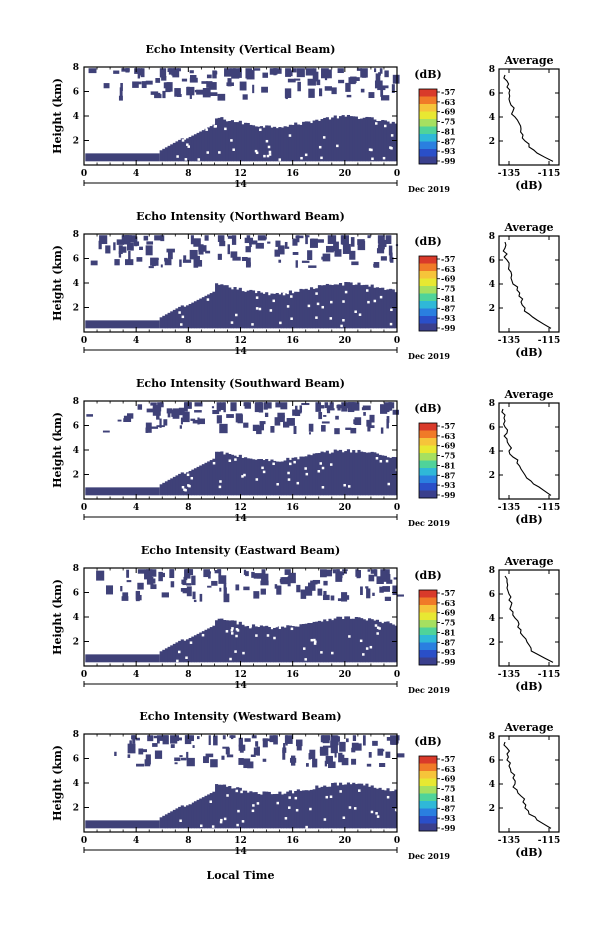  What do you see at coordinates (448, 789) in the screenshot?
I see `colorbar-tick-label: -75` at bounding box center [448, 789].